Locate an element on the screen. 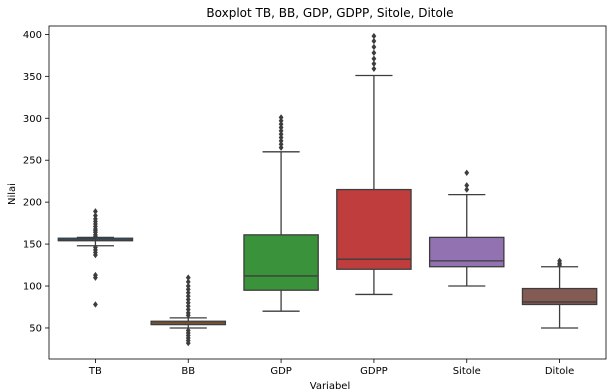  x-tick-label: Ditole is located at coordinates (559, 371).